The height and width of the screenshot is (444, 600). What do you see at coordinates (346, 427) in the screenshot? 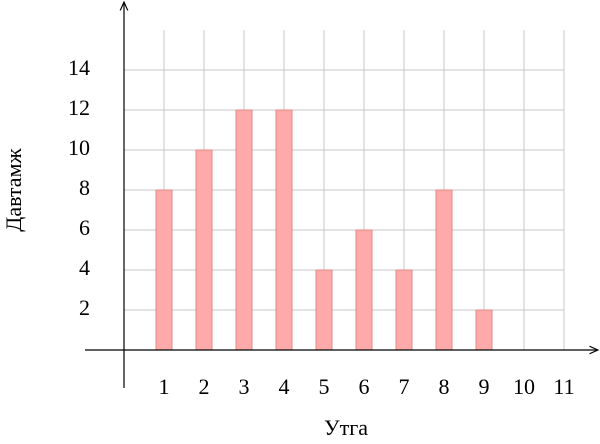
I see `x-axis-label: Утга` at bounding box center [346, 427].